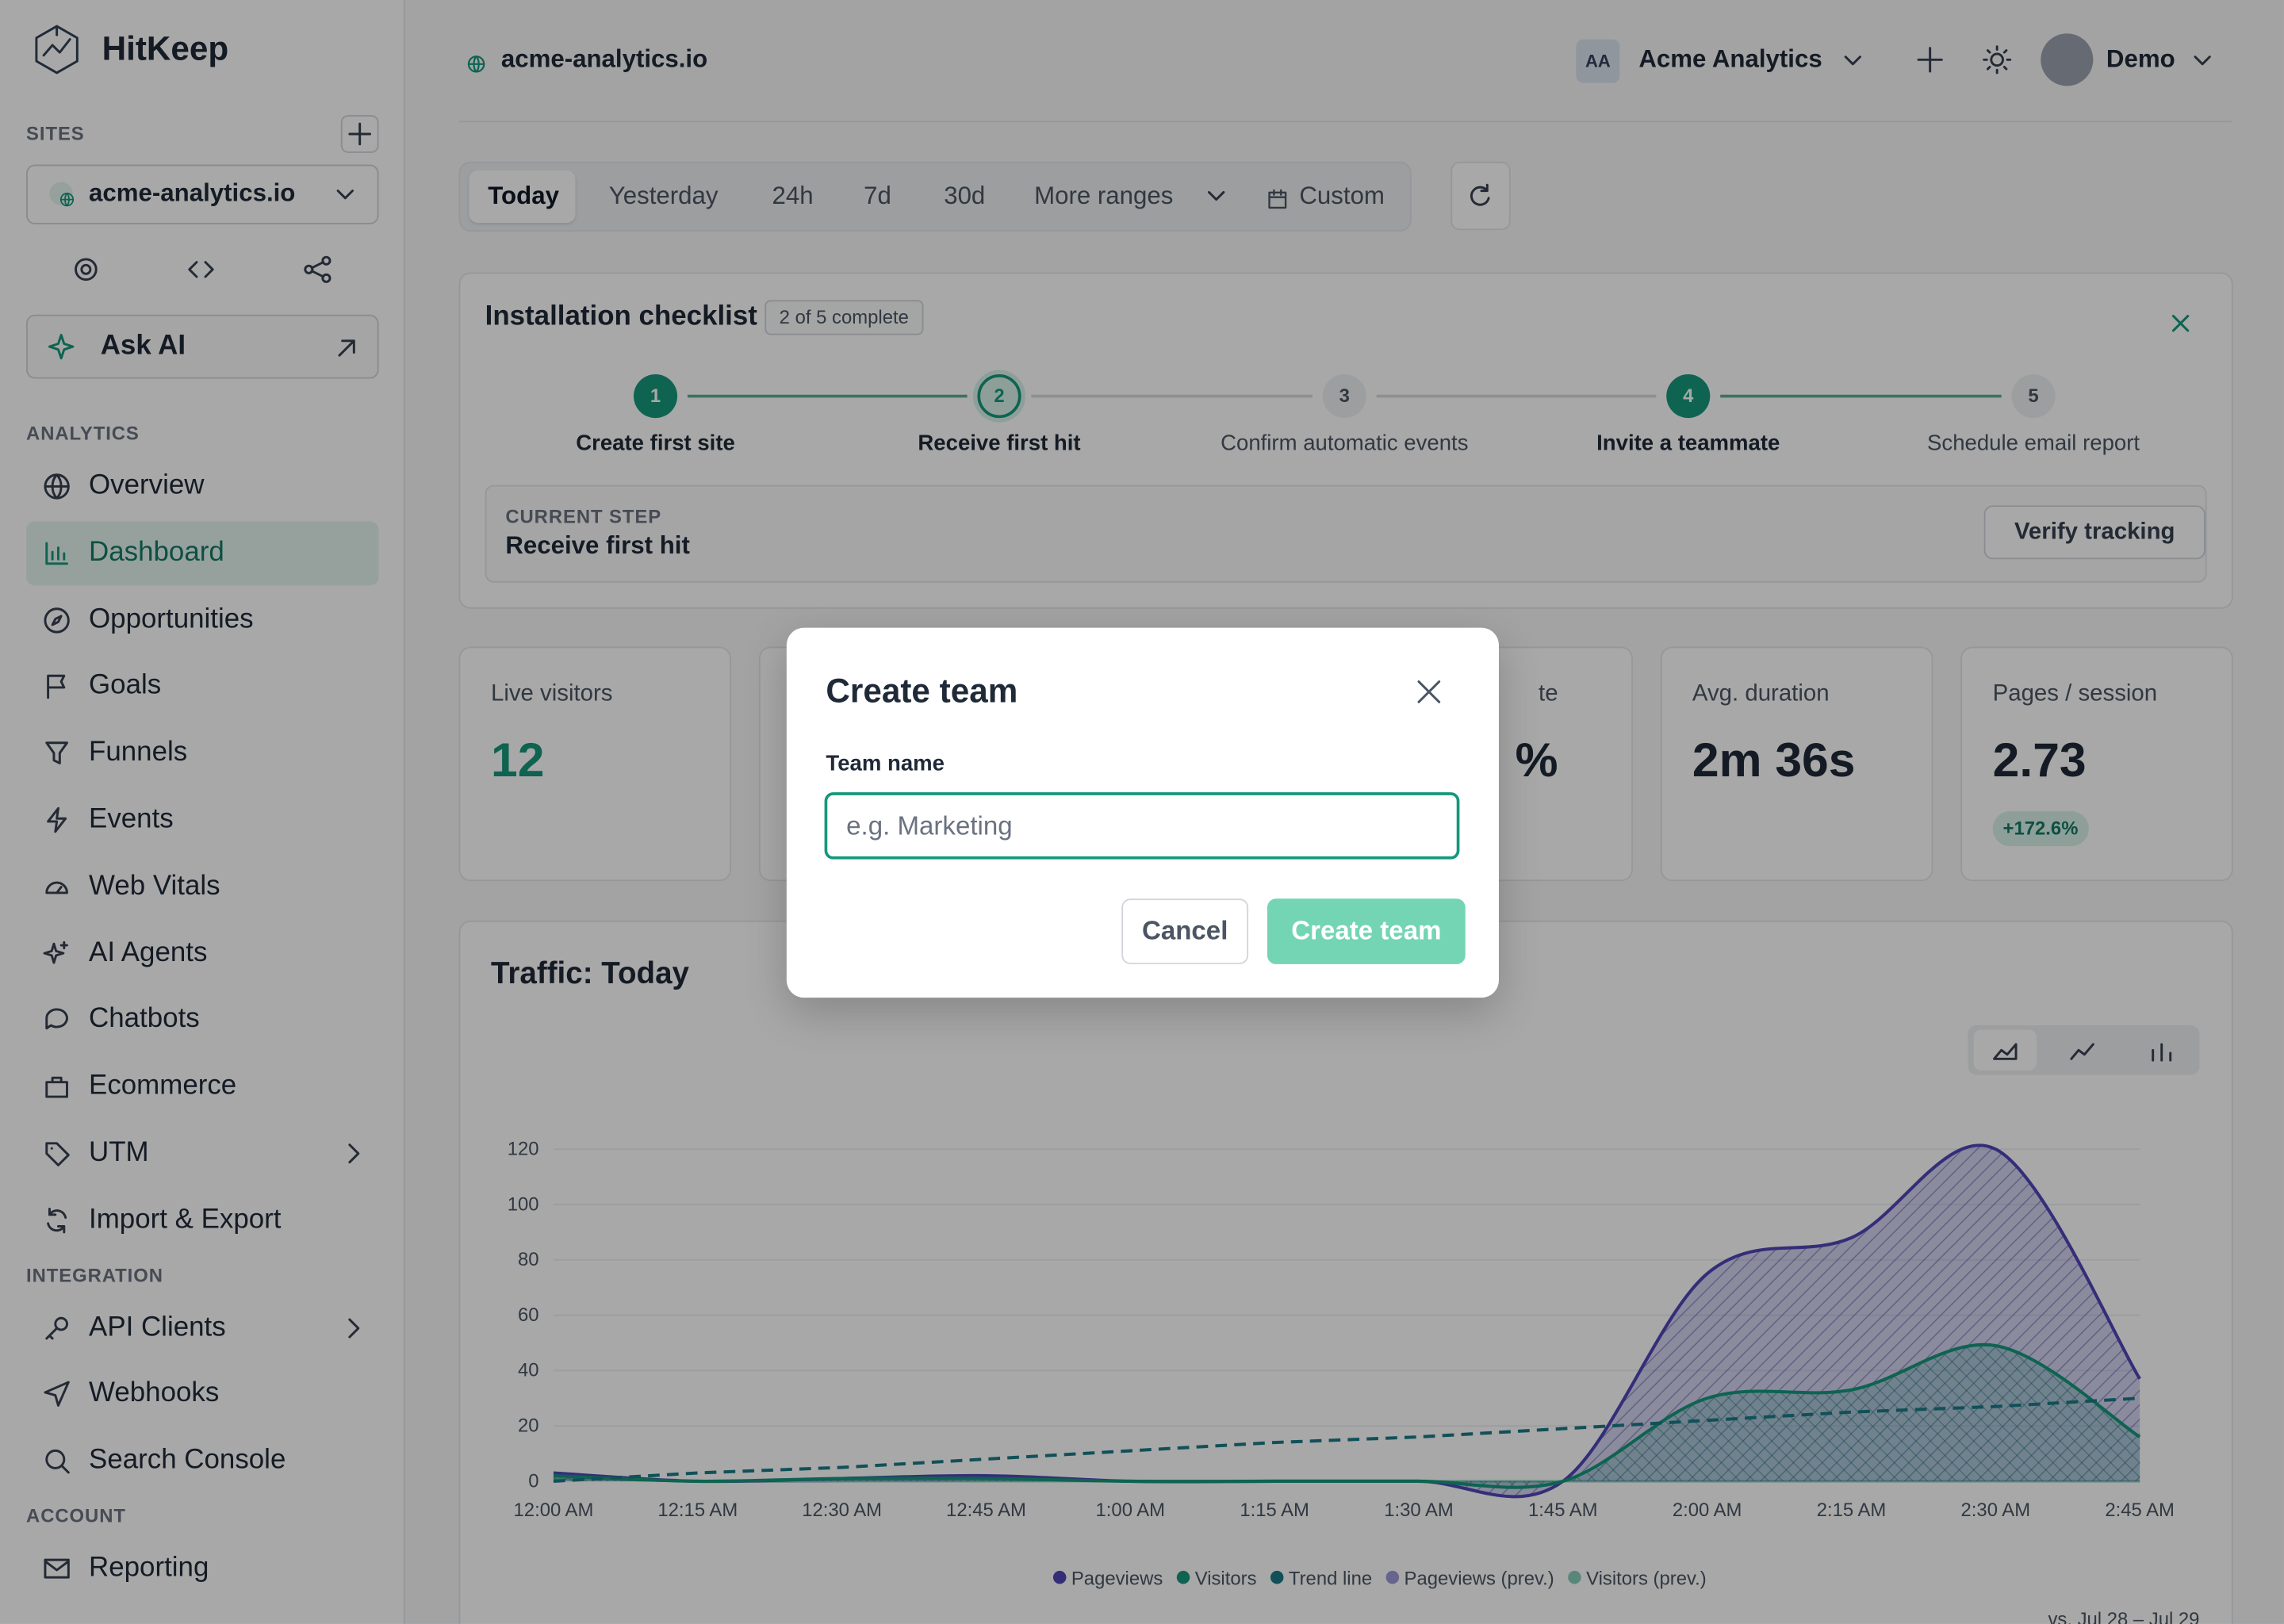  I want to click on create-button: Create team, so click(1366, 931).